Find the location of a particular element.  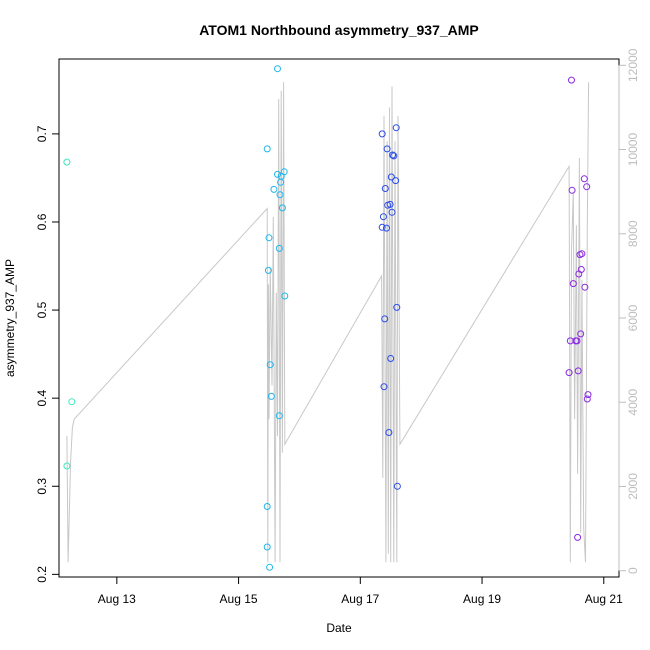

x-tick-label: Aug 13 is located at coordinates (117, 599).